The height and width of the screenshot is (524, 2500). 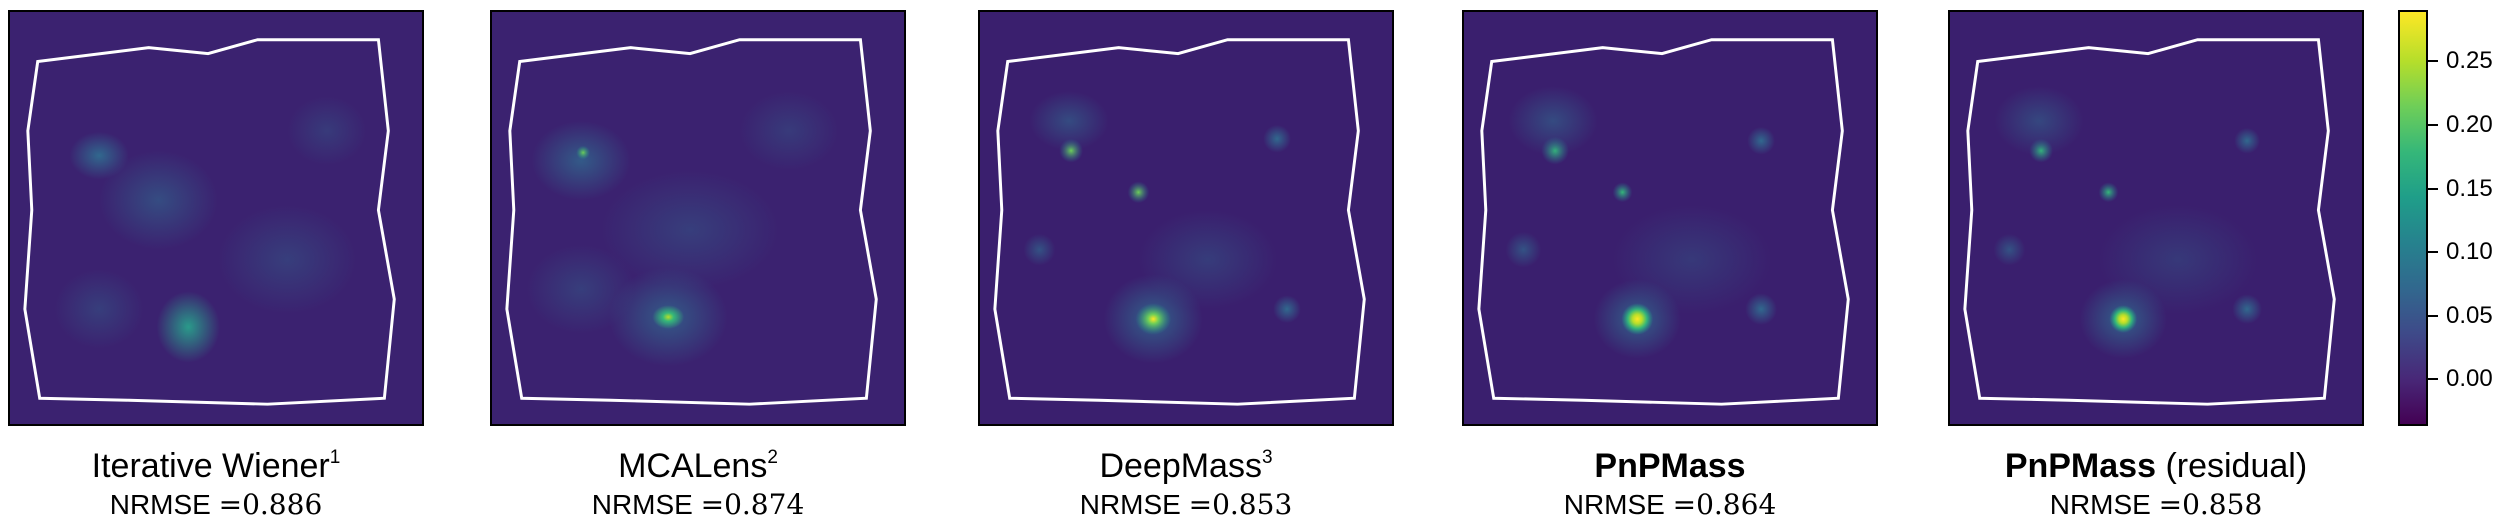 I want to click on method-qualifier: (residual), so click(x=2236, y=466).